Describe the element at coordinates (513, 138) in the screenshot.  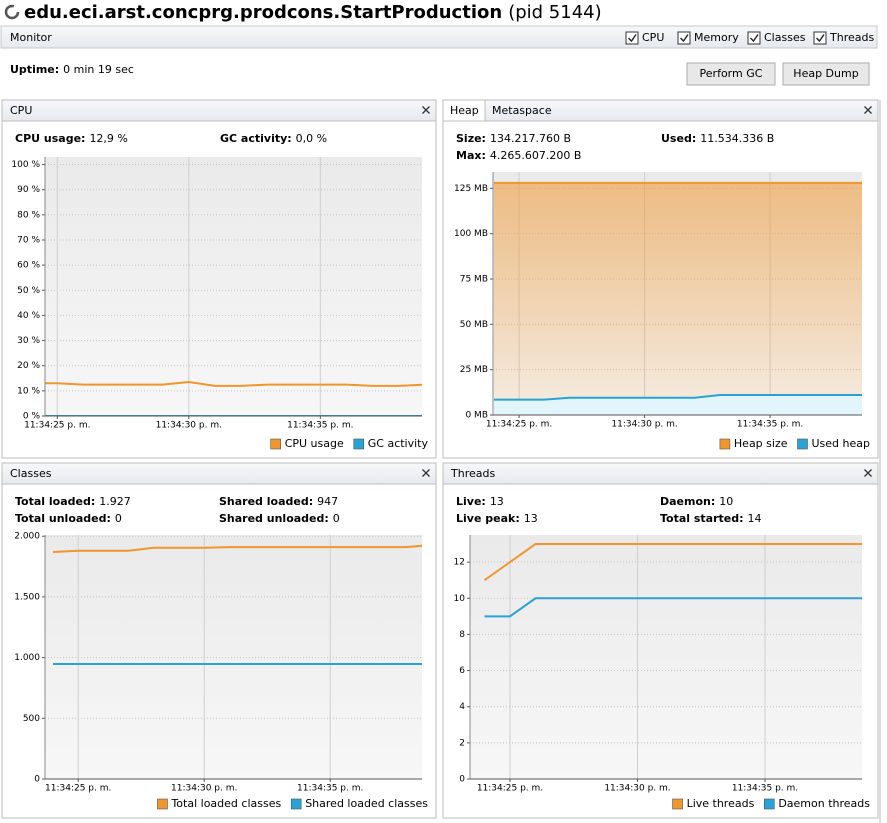
I see `stat: Size: 134.217.760 B` at that location.